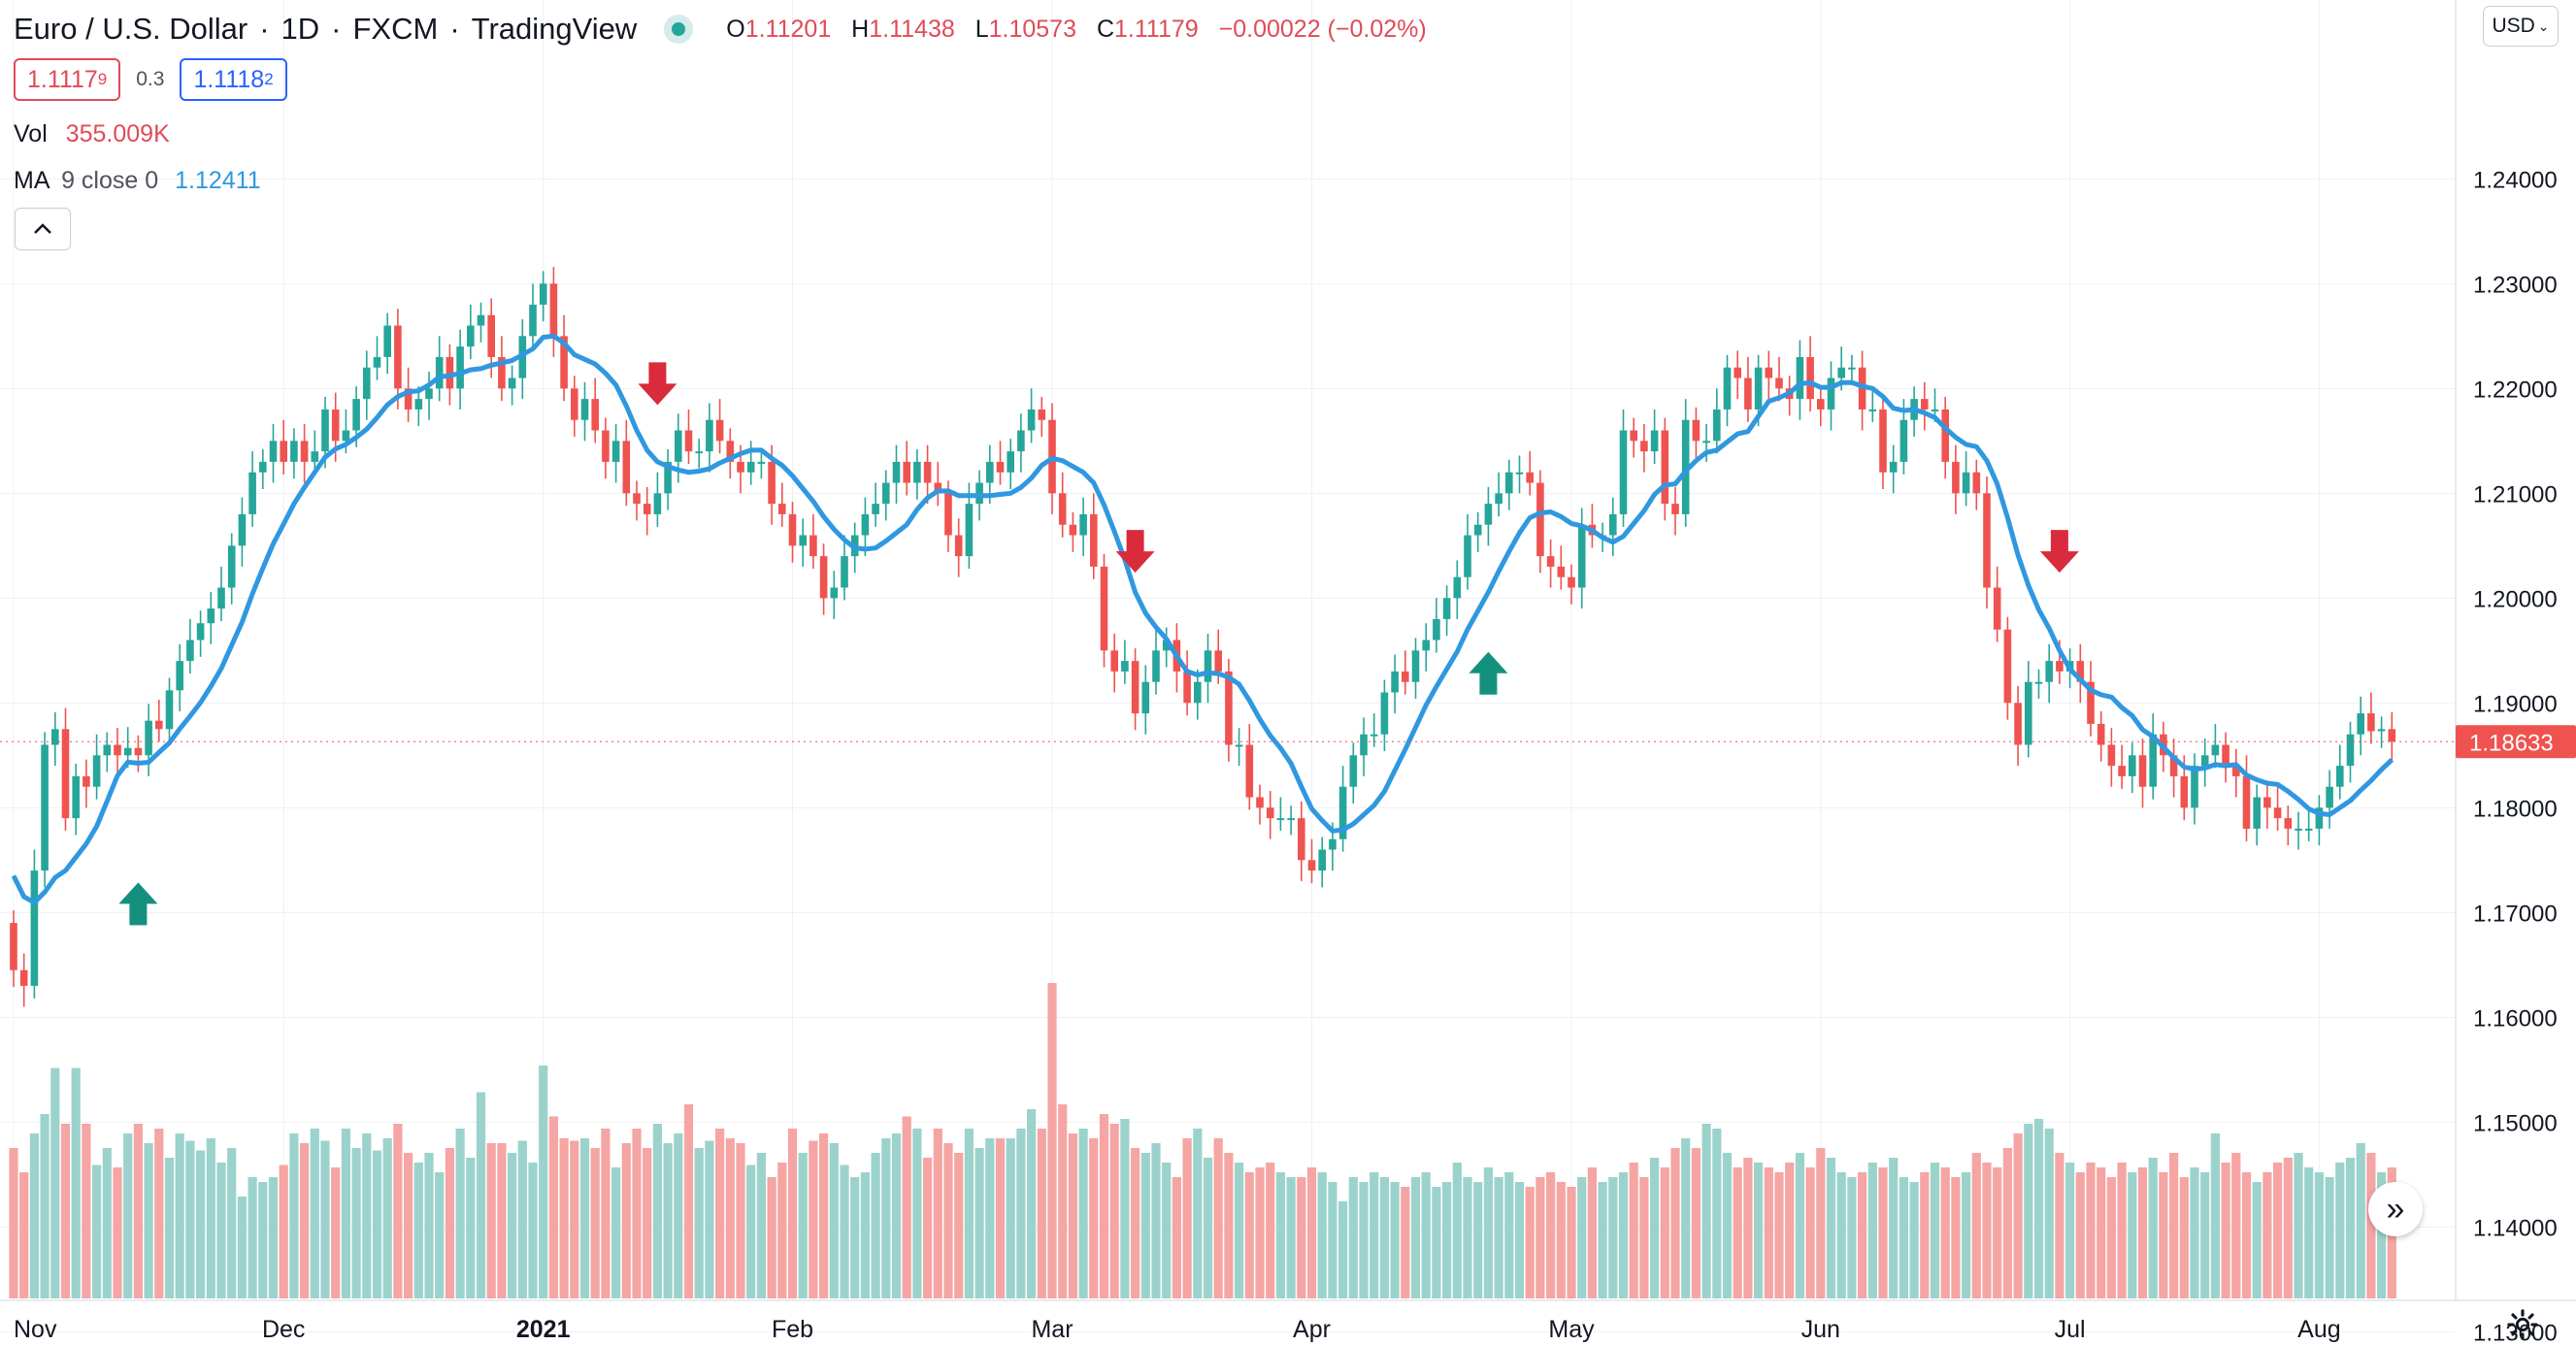 Image resolution: width=2576 pixels, height=1345 pixels. I want to click on ma-legend: MA 9 close 0 1.12411, so click(137, 181).